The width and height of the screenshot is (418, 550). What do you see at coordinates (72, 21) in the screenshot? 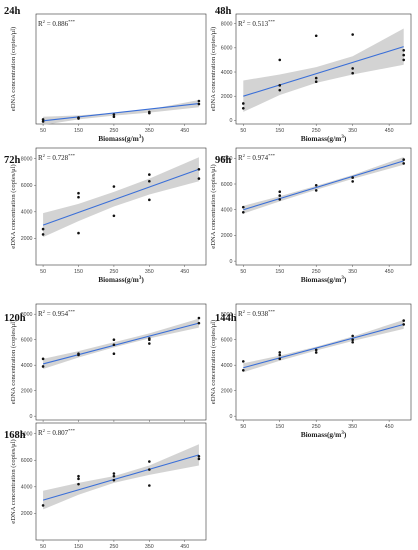
I see `significance-stars: ***` at bounding box center [72, 21].